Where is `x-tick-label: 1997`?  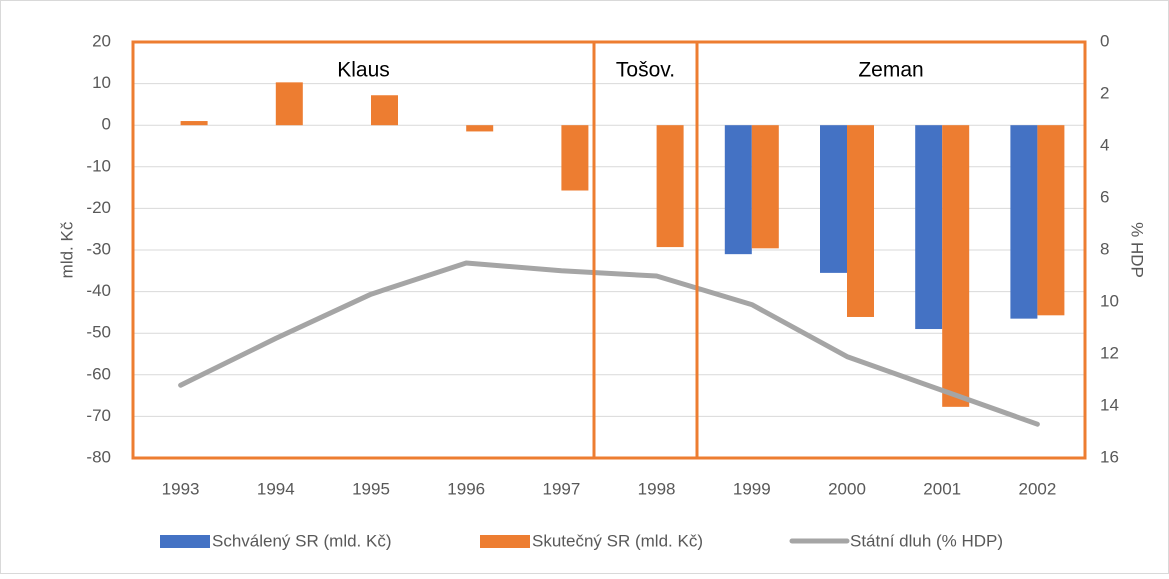
x-tick-label: 1997 is located at coordinates (561, 488).